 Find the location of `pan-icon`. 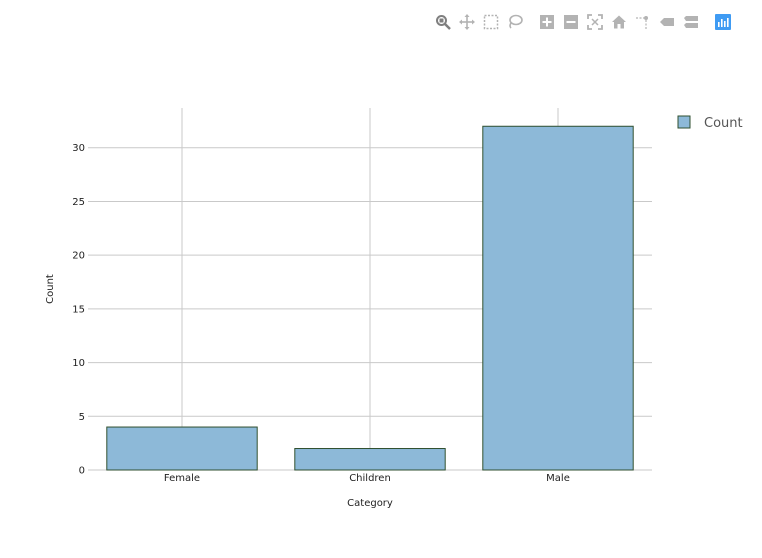

pan-icon is located at coordinates (467, 22).